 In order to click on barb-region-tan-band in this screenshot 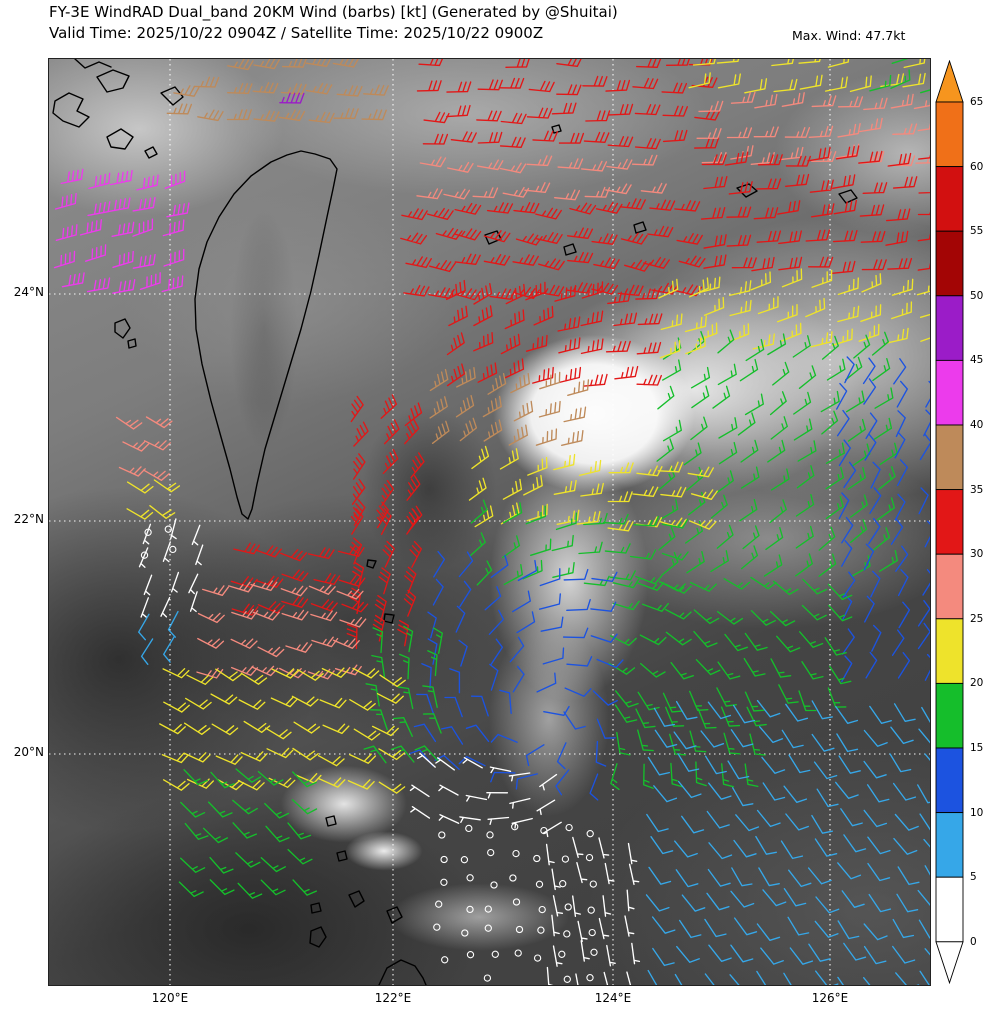, I will do `click(509, 406)`.